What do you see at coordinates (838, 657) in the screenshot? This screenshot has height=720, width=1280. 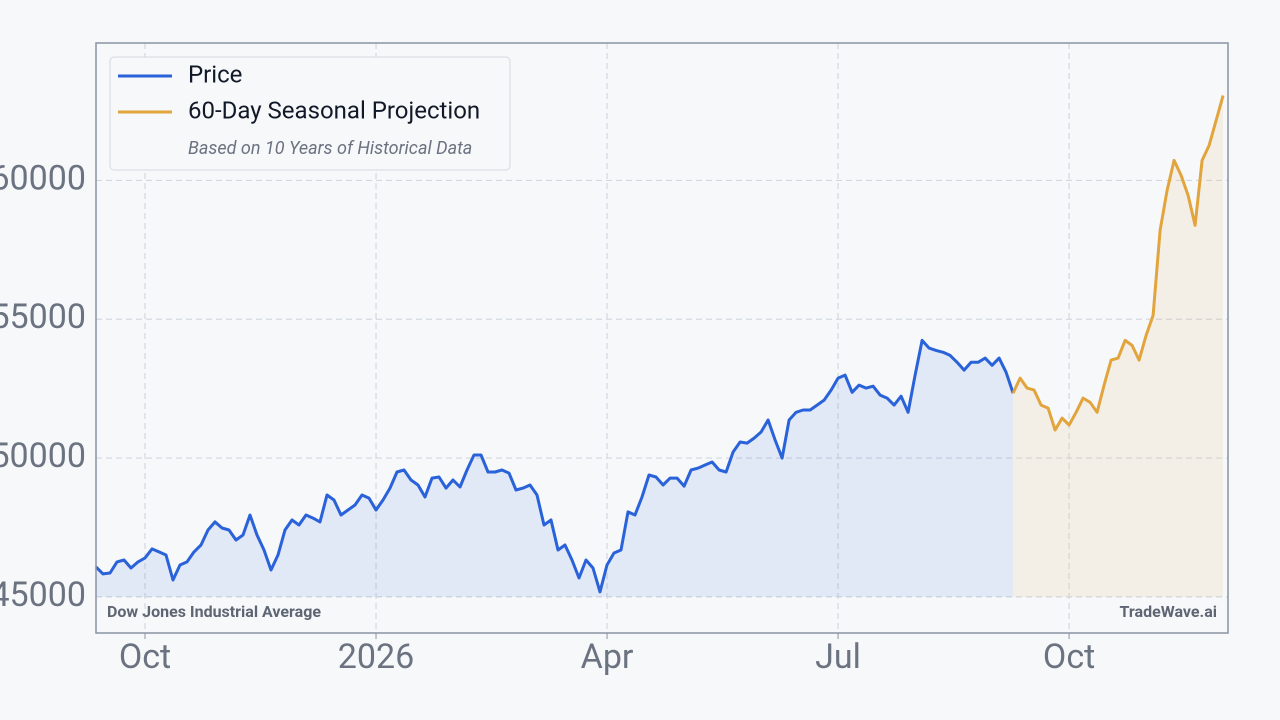 I see `x-tick-label: Jul` at bounding box center [838, 657].